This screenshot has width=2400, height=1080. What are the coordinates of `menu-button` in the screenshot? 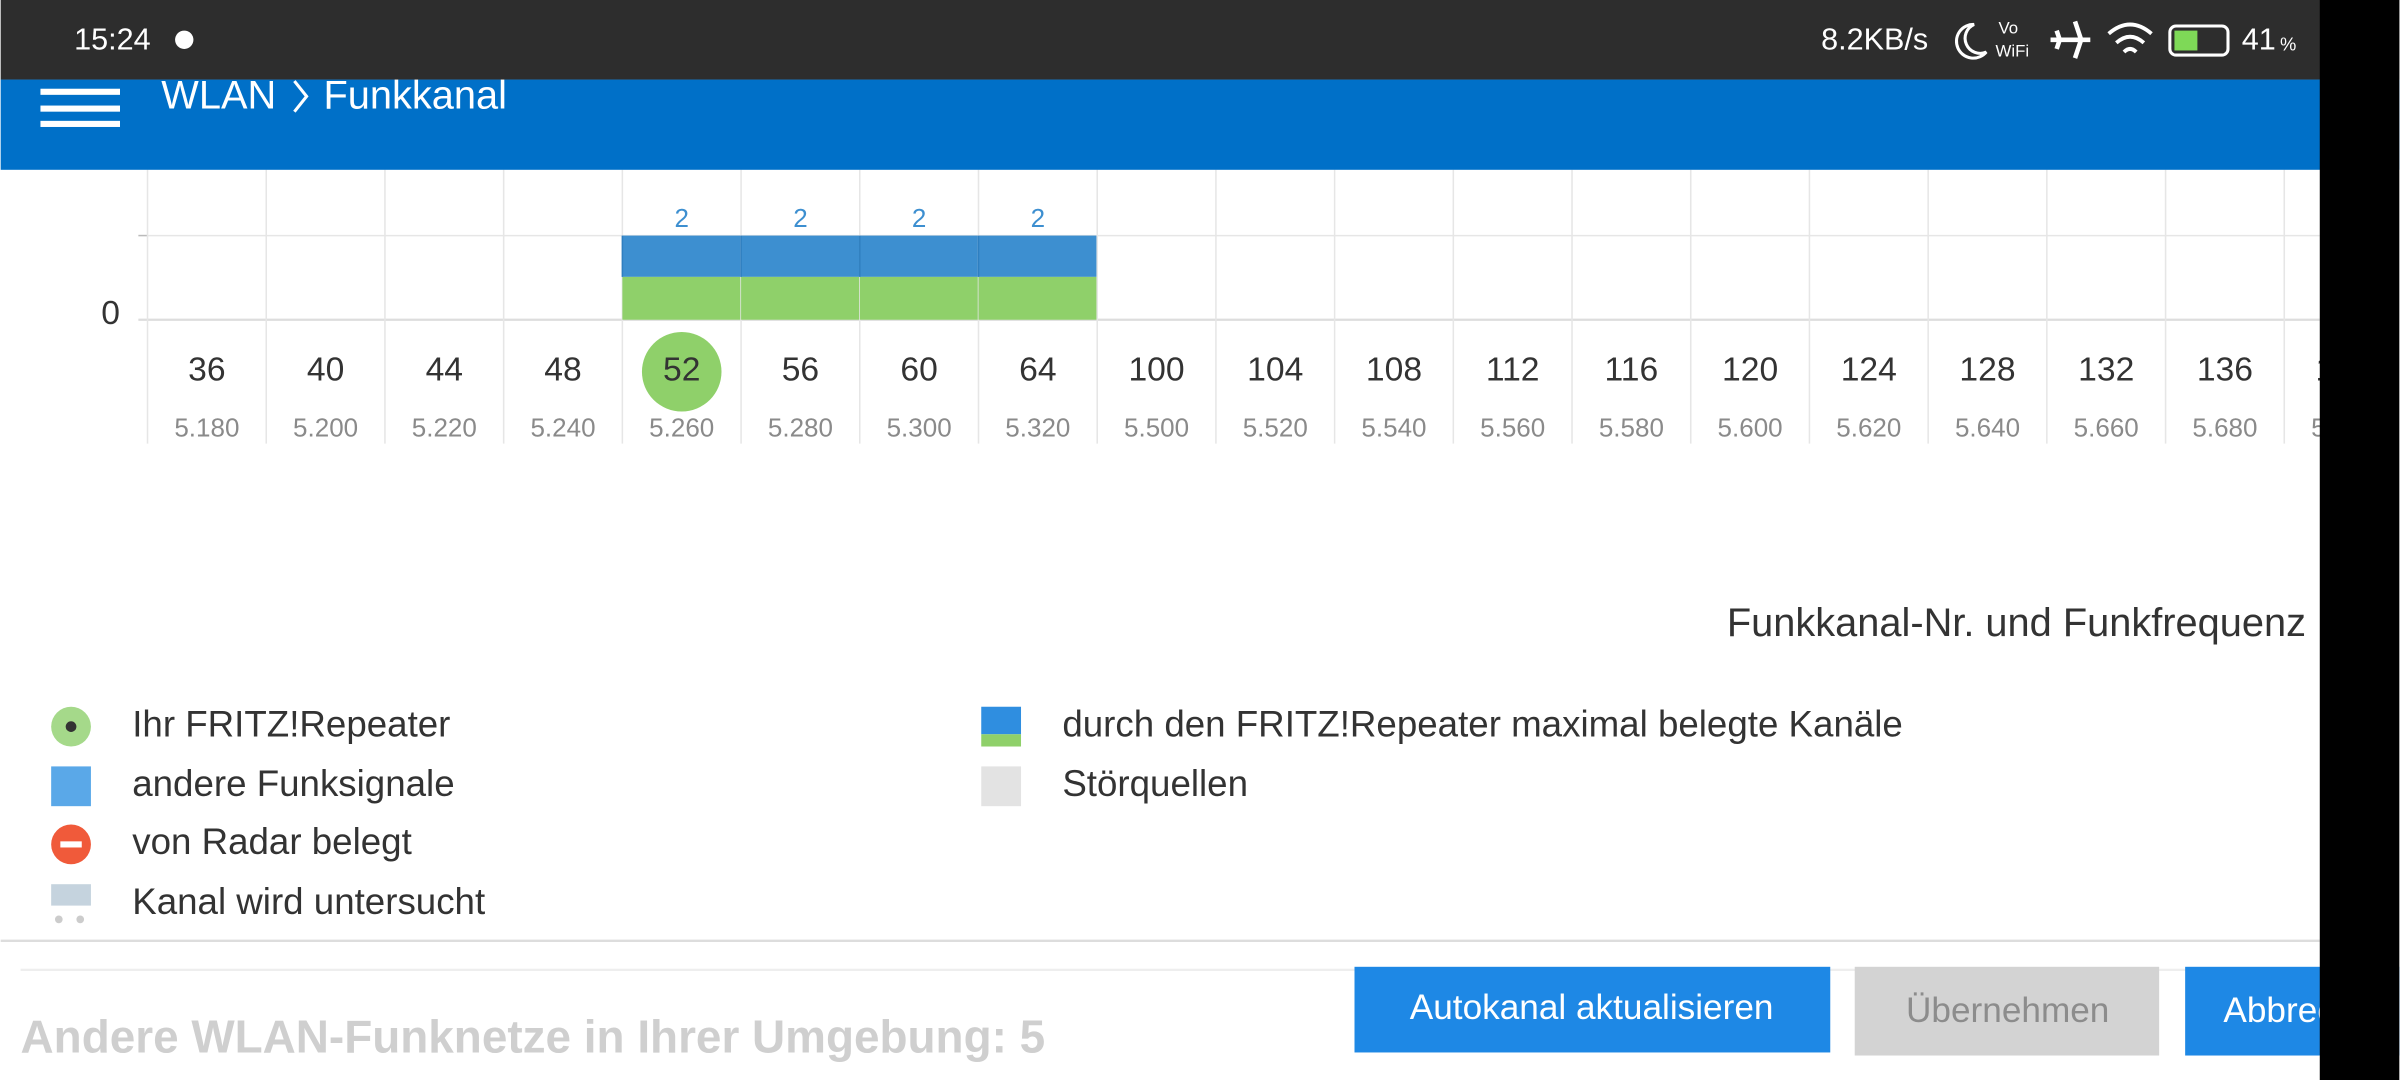 It's located at (80, 107).